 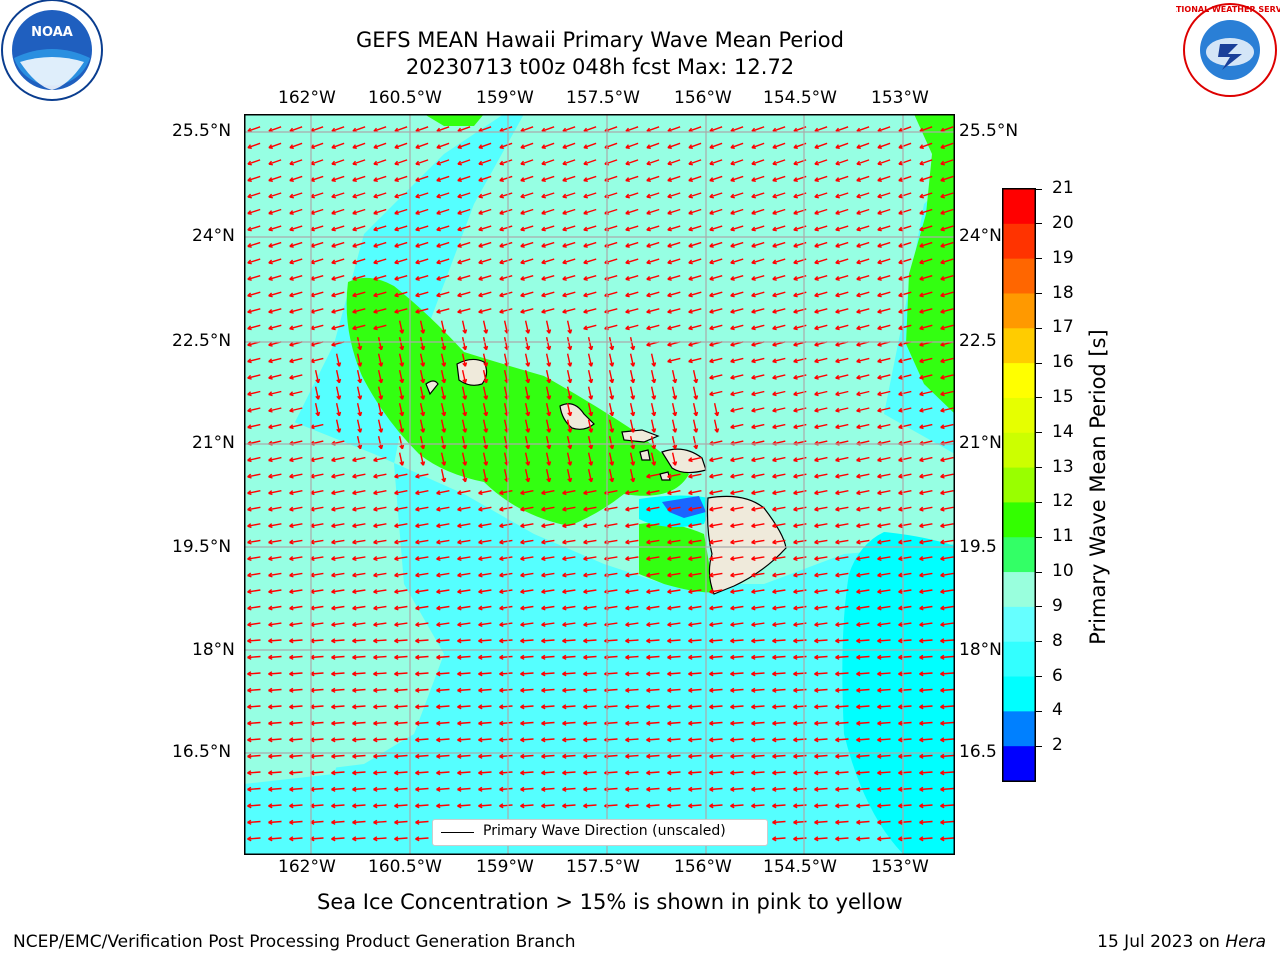 I want to click on lat-tick-left: 21°N, so click(x=213, y=443).